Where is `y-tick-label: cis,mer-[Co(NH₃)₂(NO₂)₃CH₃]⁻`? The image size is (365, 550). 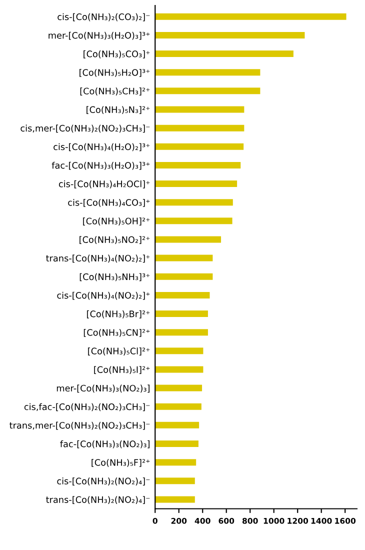 y-tick-label: cis,mer-[Co(NH₃)₂(NO₂)₃CH₃]⁻ is located at coordinates (85, 128).